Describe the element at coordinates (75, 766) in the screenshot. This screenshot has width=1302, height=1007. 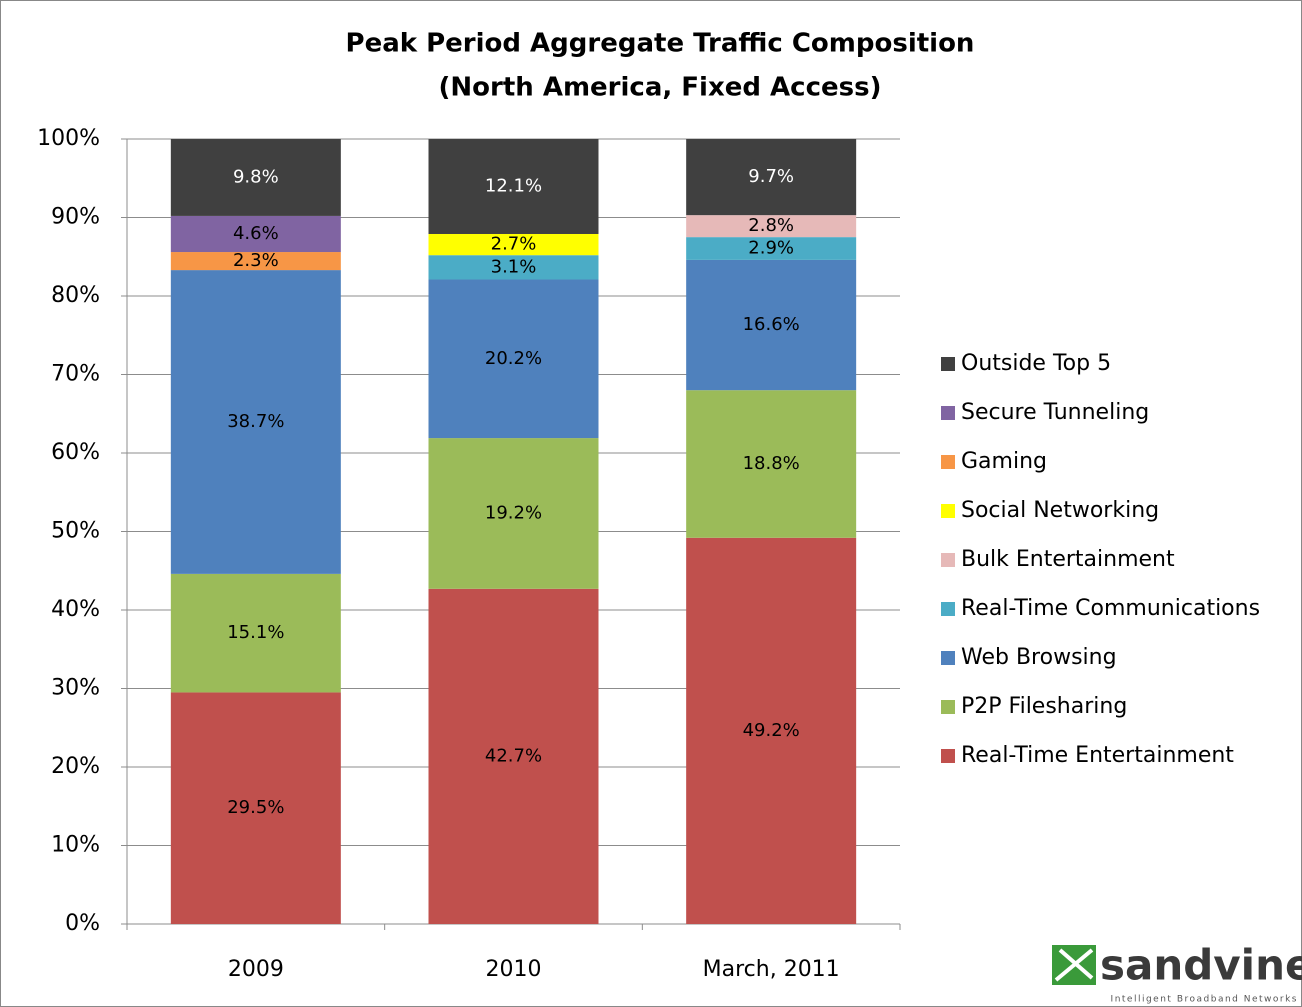
I see `y-tick-label: 20%` at that location.